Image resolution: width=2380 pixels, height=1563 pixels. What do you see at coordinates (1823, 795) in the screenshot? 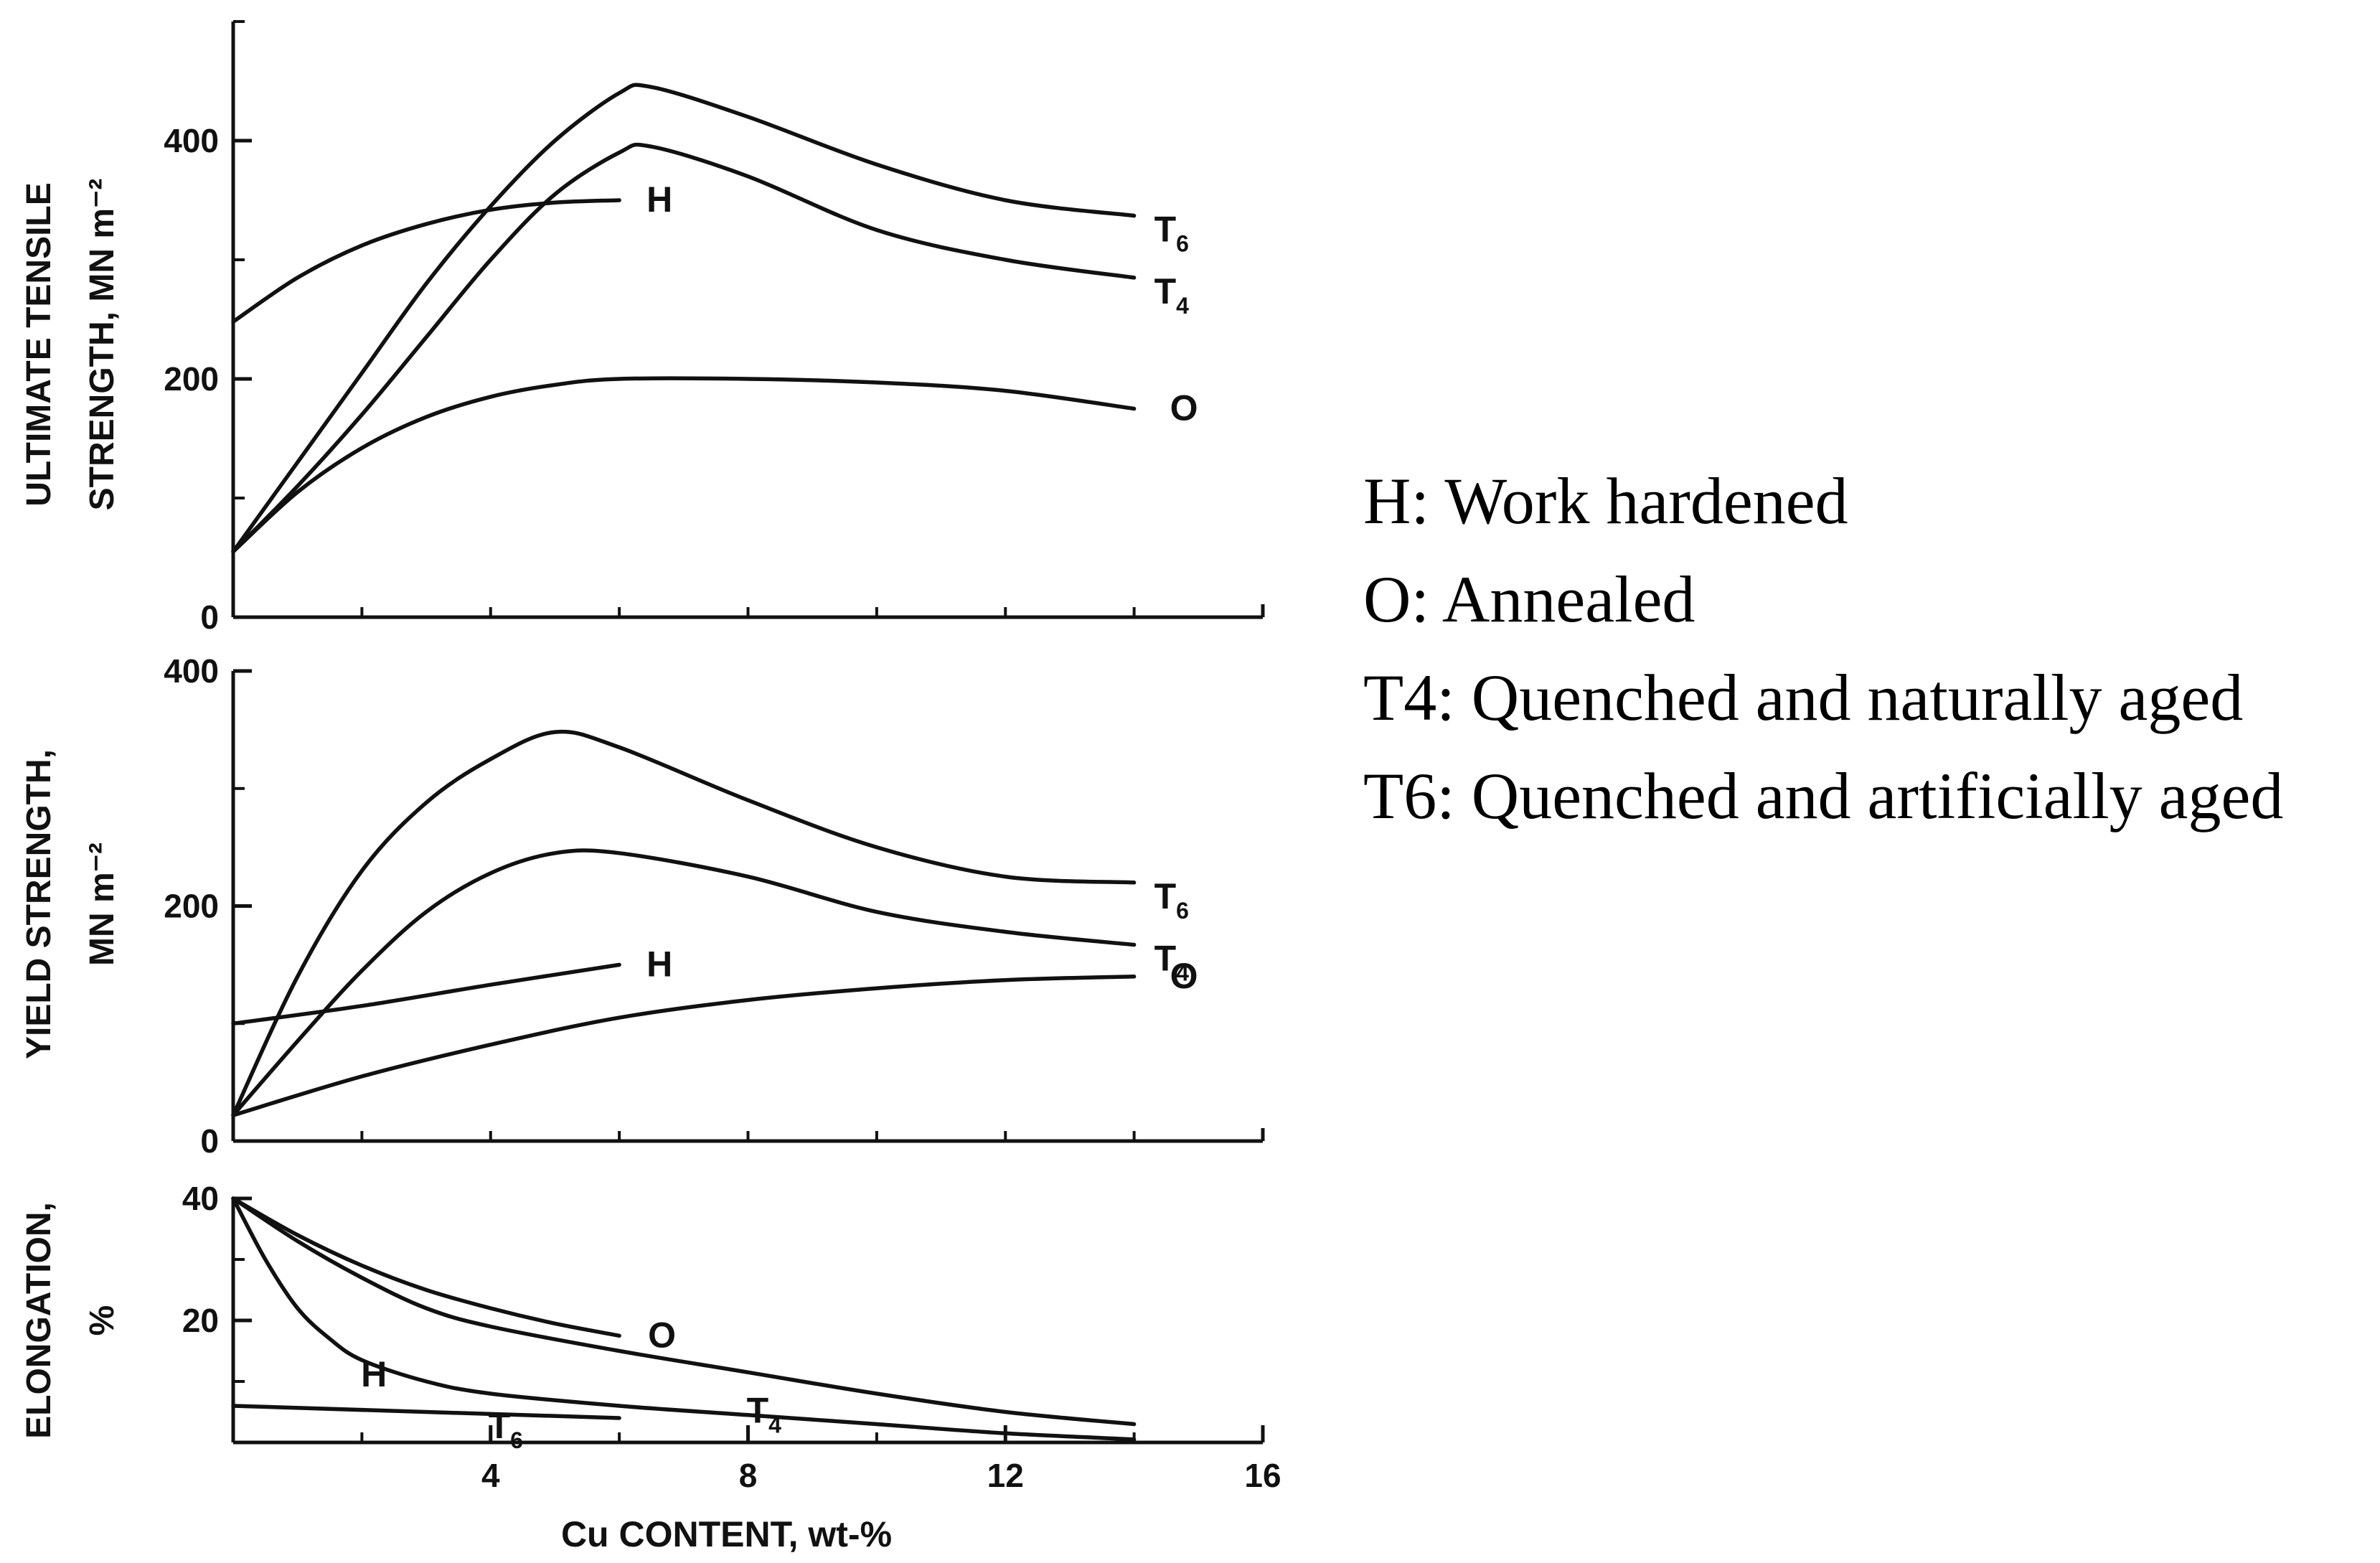
I see `legend-item-t6: T6: Quenched and artificially aged` at bounding box center [1823, 795].